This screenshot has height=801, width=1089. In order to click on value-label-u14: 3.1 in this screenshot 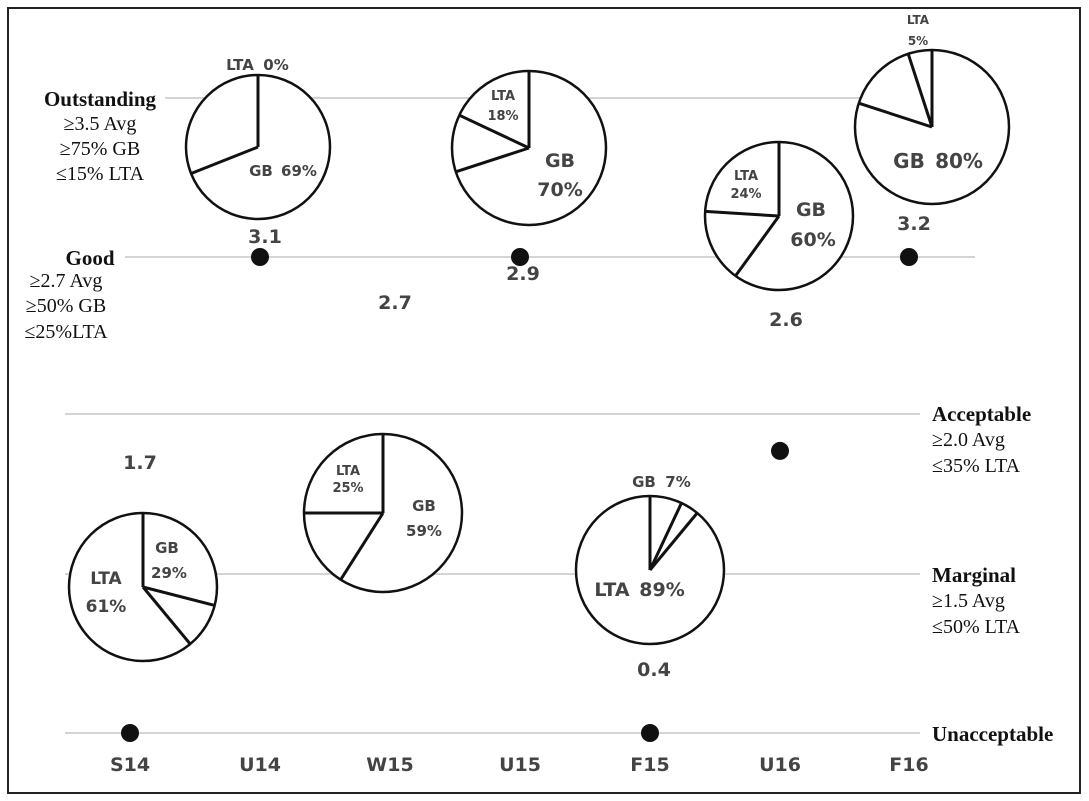, I will do `click(265, 237)`.